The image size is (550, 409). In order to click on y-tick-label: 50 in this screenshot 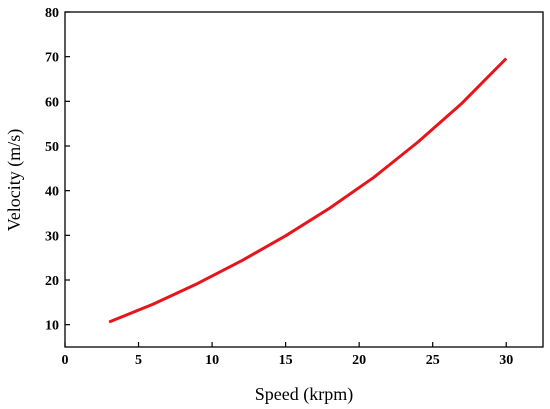, I will do `click(52, 147)`.